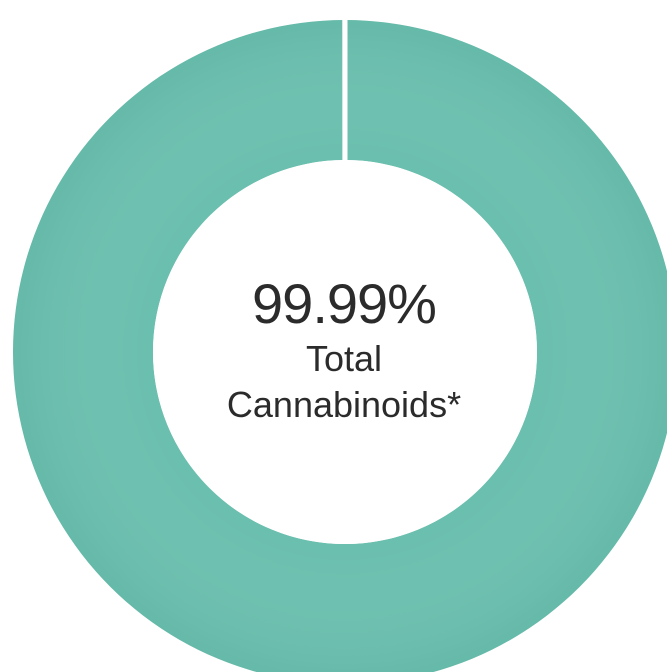  I want to click on center-caption-line1: Total, so click(344, 358).